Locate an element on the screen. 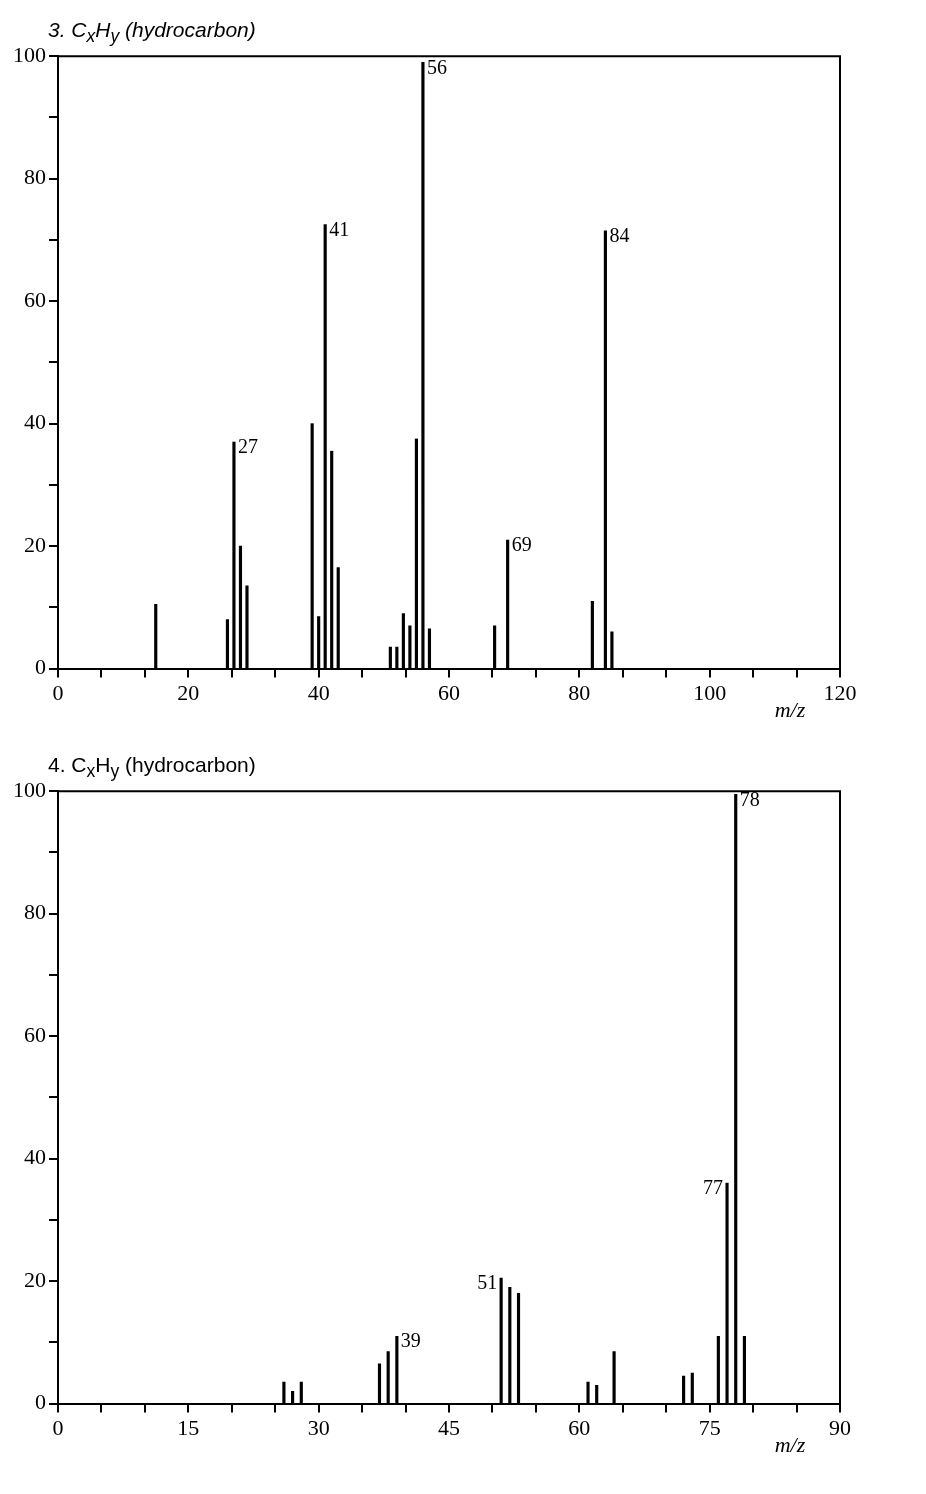 The image size is (926, 1494). x-tick-label: 15 is located at coordinates (188, 1427).